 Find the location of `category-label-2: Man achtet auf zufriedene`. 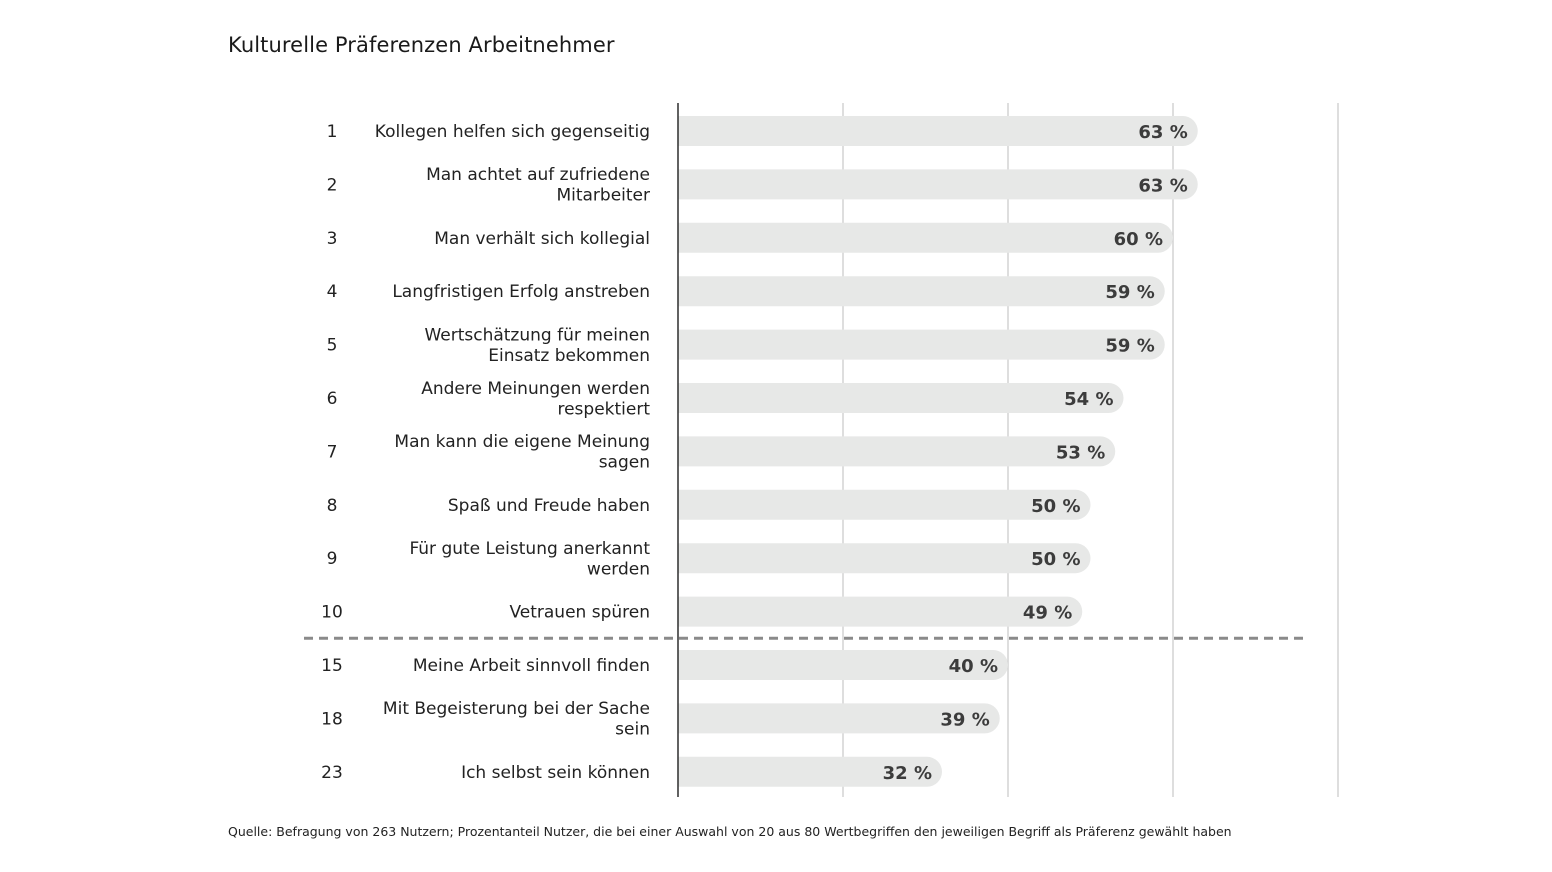

category-label-2: Man achtet auf zufriedene is located at coordinates (538, 175).